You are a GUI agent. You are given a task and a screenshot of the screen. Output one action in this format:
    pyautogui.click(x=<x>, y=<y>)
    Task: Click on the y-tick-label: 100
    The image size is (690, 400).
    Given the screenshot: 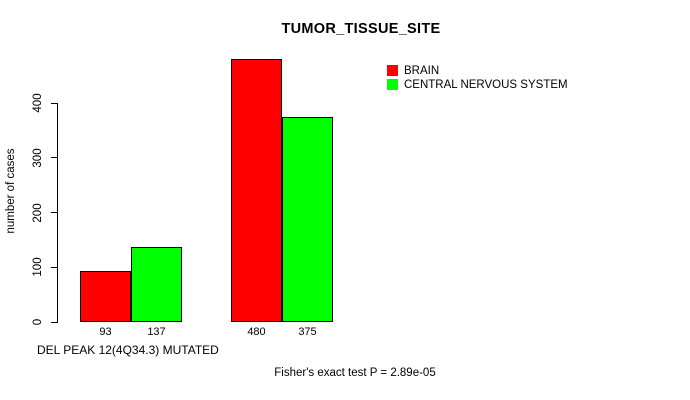 What is the action you would take?
    pyautogui.click(x=38, y=267)
    